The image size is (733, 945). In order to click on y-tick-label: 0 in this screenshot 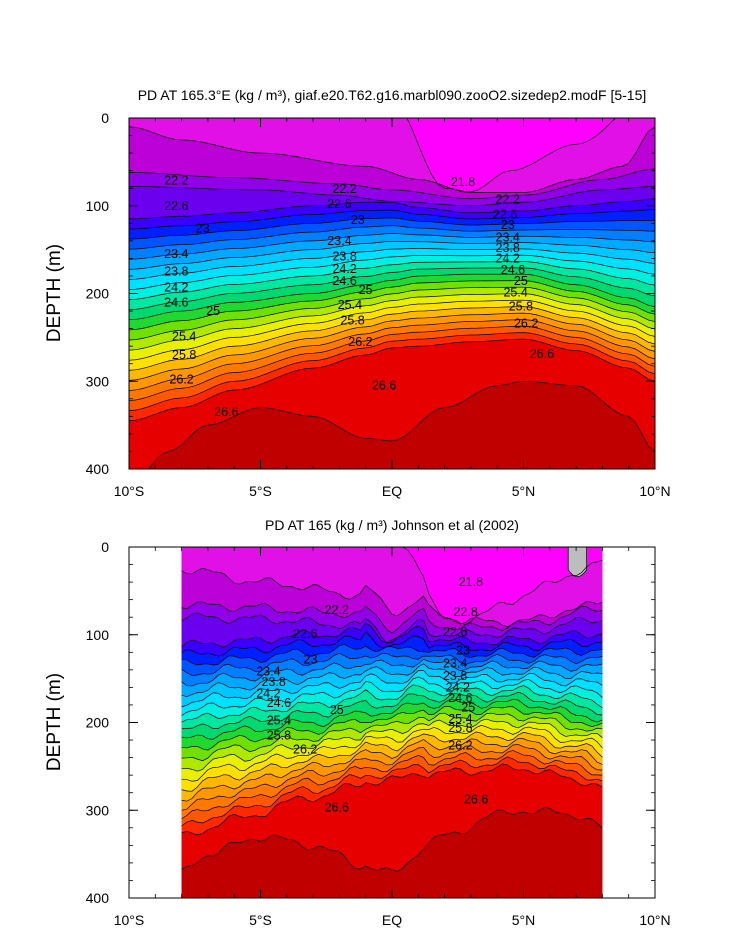, I will do `click(105, 118)`.